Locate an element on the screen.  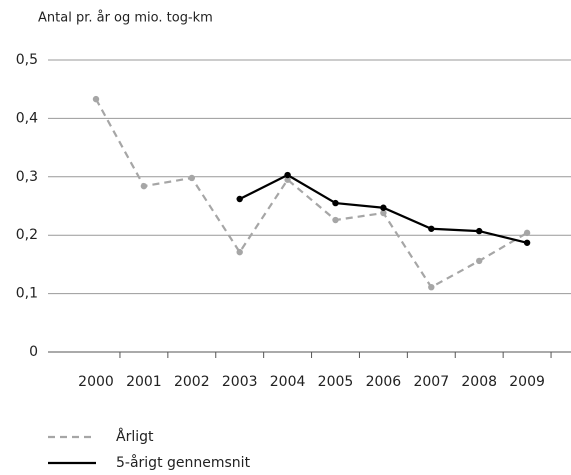
x-tick-label: 2004 is located at coordinates (288, 382).